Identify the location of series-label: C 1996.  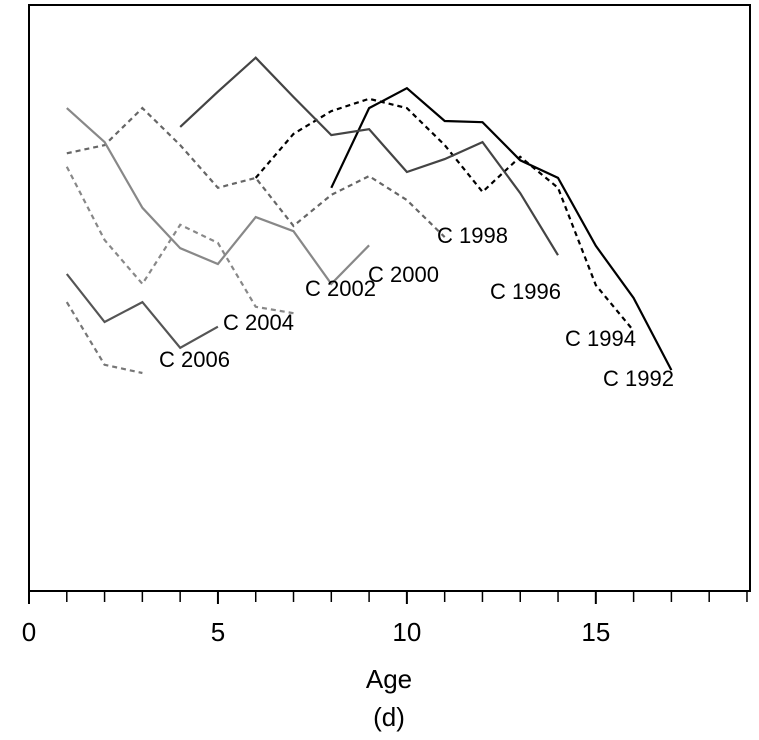
(525, 291).